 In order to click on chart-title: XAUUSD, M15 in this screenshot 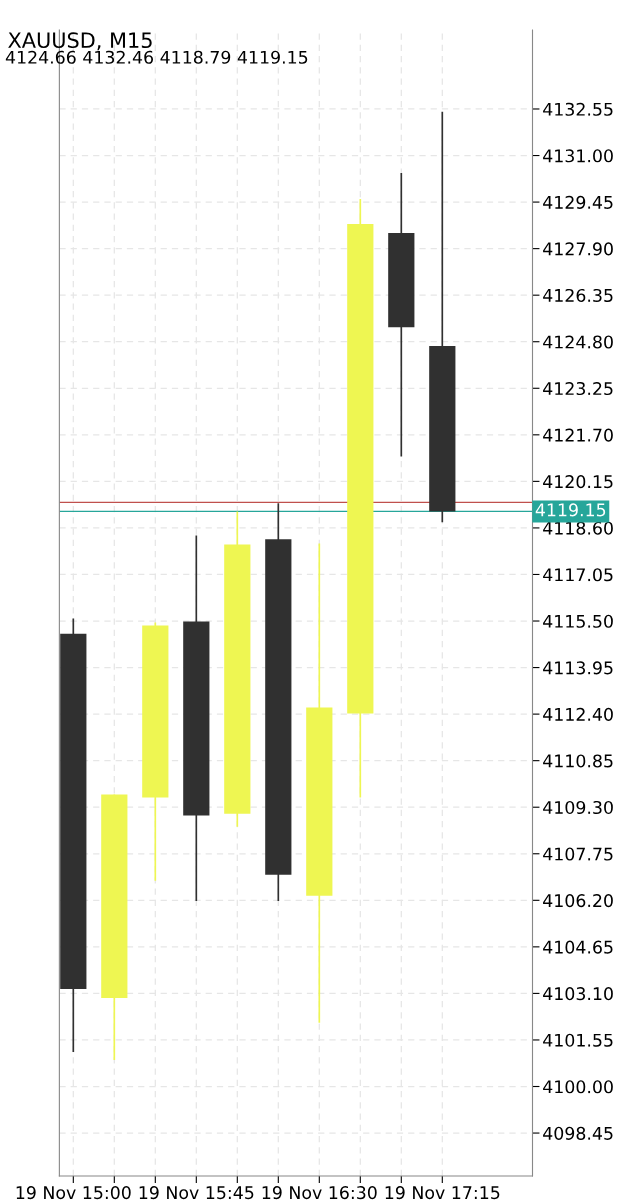, I will do `click(80, 41)`.